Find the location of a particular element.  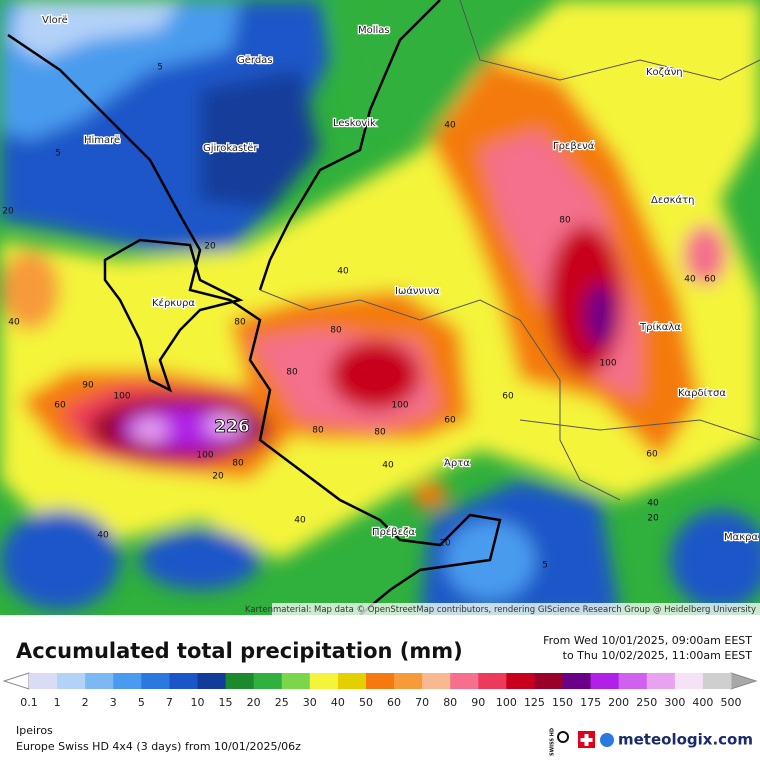

place-label: Ιωάννινα is located at coordinates (417, 291).